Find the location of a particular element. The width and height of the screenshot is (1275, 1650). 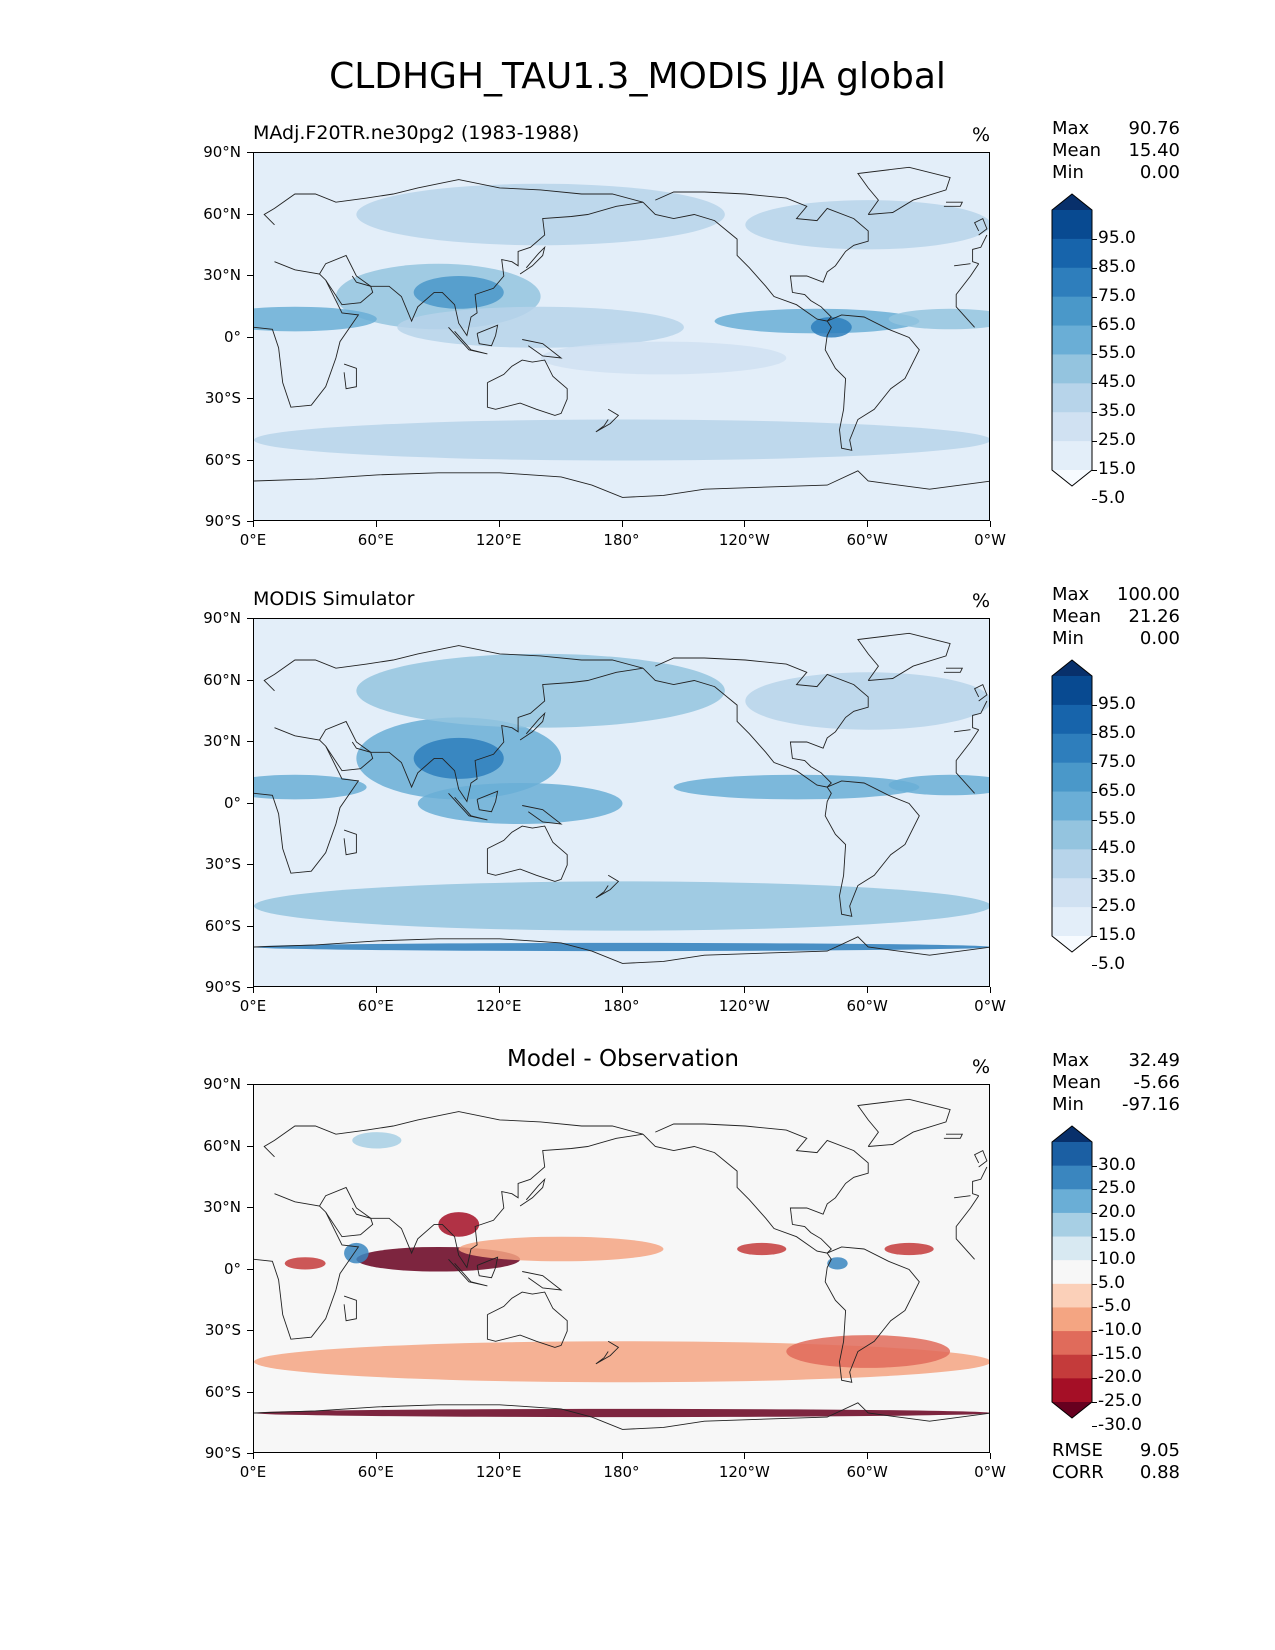

colorbar-tick-label: 35.0 is located at coordinates (1117, 411).